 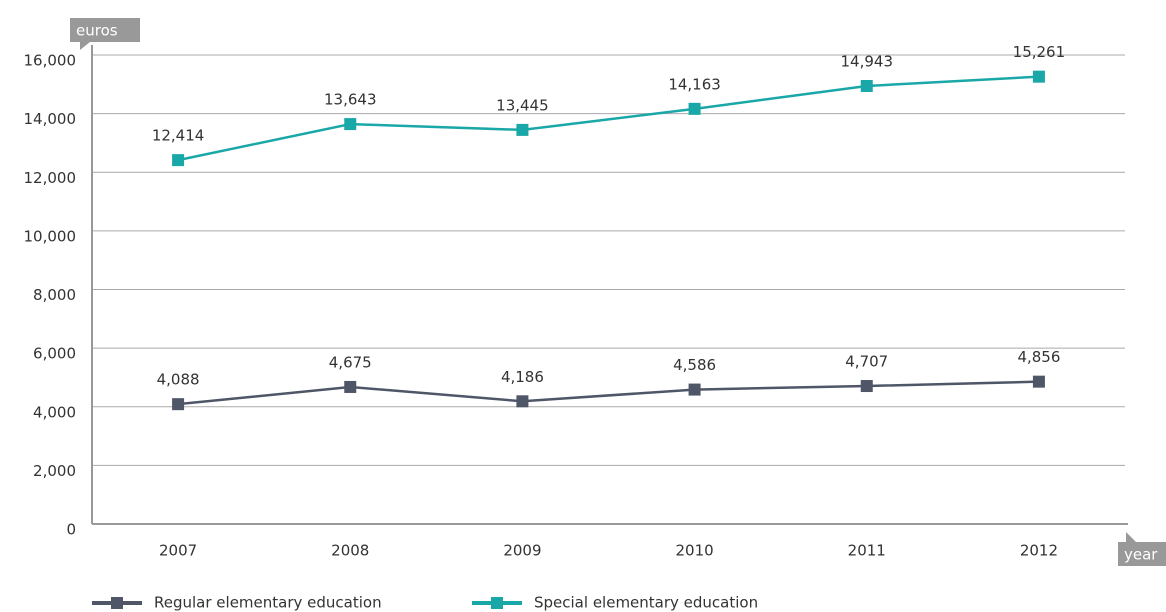 What do you see at coordinates (694, 551) in the screenshot?
I see `x-tick-label: 2010` at bounding box center [694, 551].